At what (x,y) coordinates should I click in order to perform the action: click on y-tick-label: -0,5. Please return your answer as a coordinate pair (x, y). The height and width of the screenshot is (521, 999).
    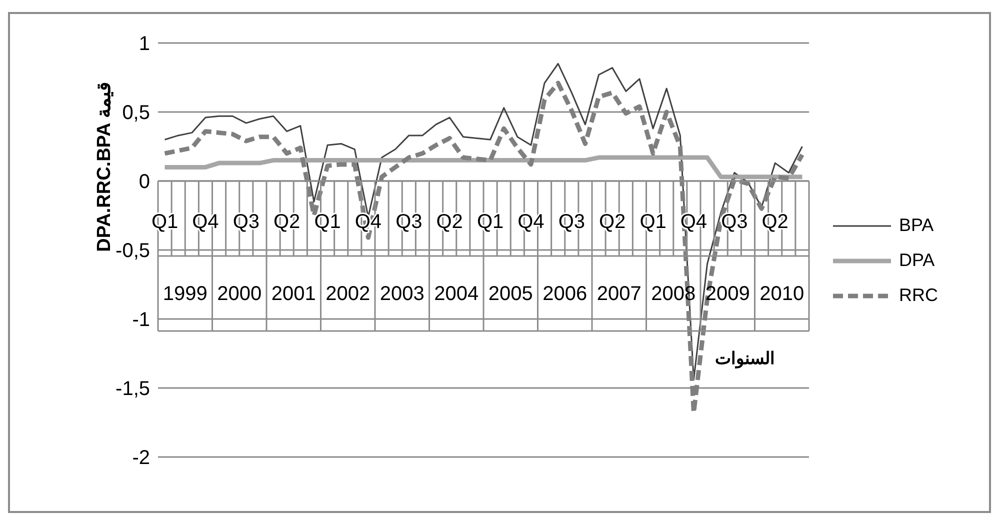
    Looking at the image, I should click on (133, 251).